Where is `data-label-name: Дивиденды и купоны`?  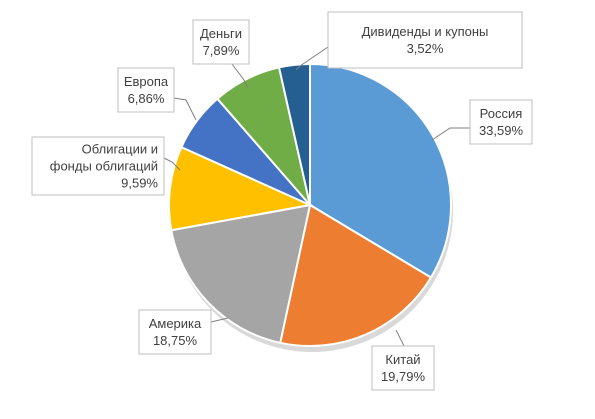 data-label-name: Дивиденды и купоны is located at coordinates (425, 31).